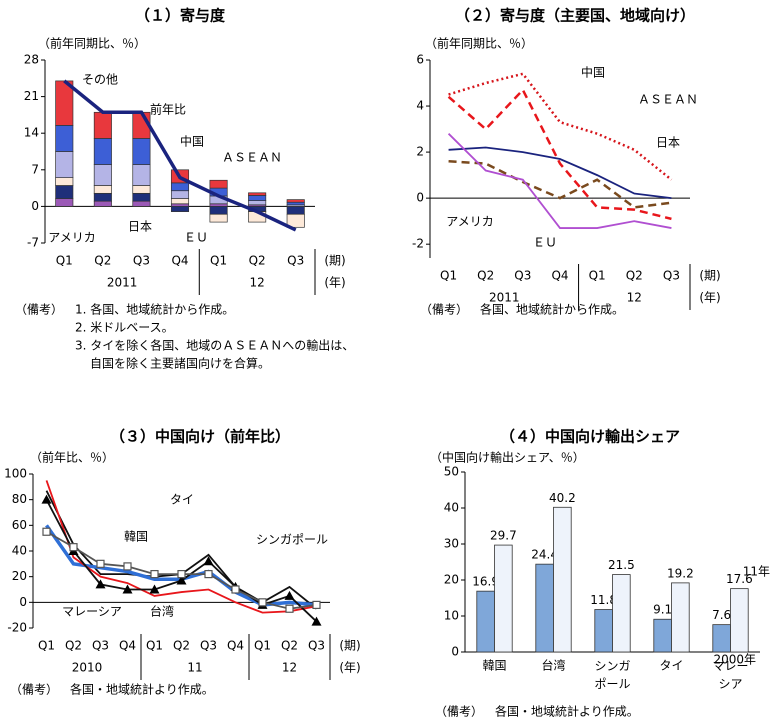  What do you see at coordinates (451, 508) in the screenshot?
I see `y-tick-label: 40` at bounding box center [451, 508].